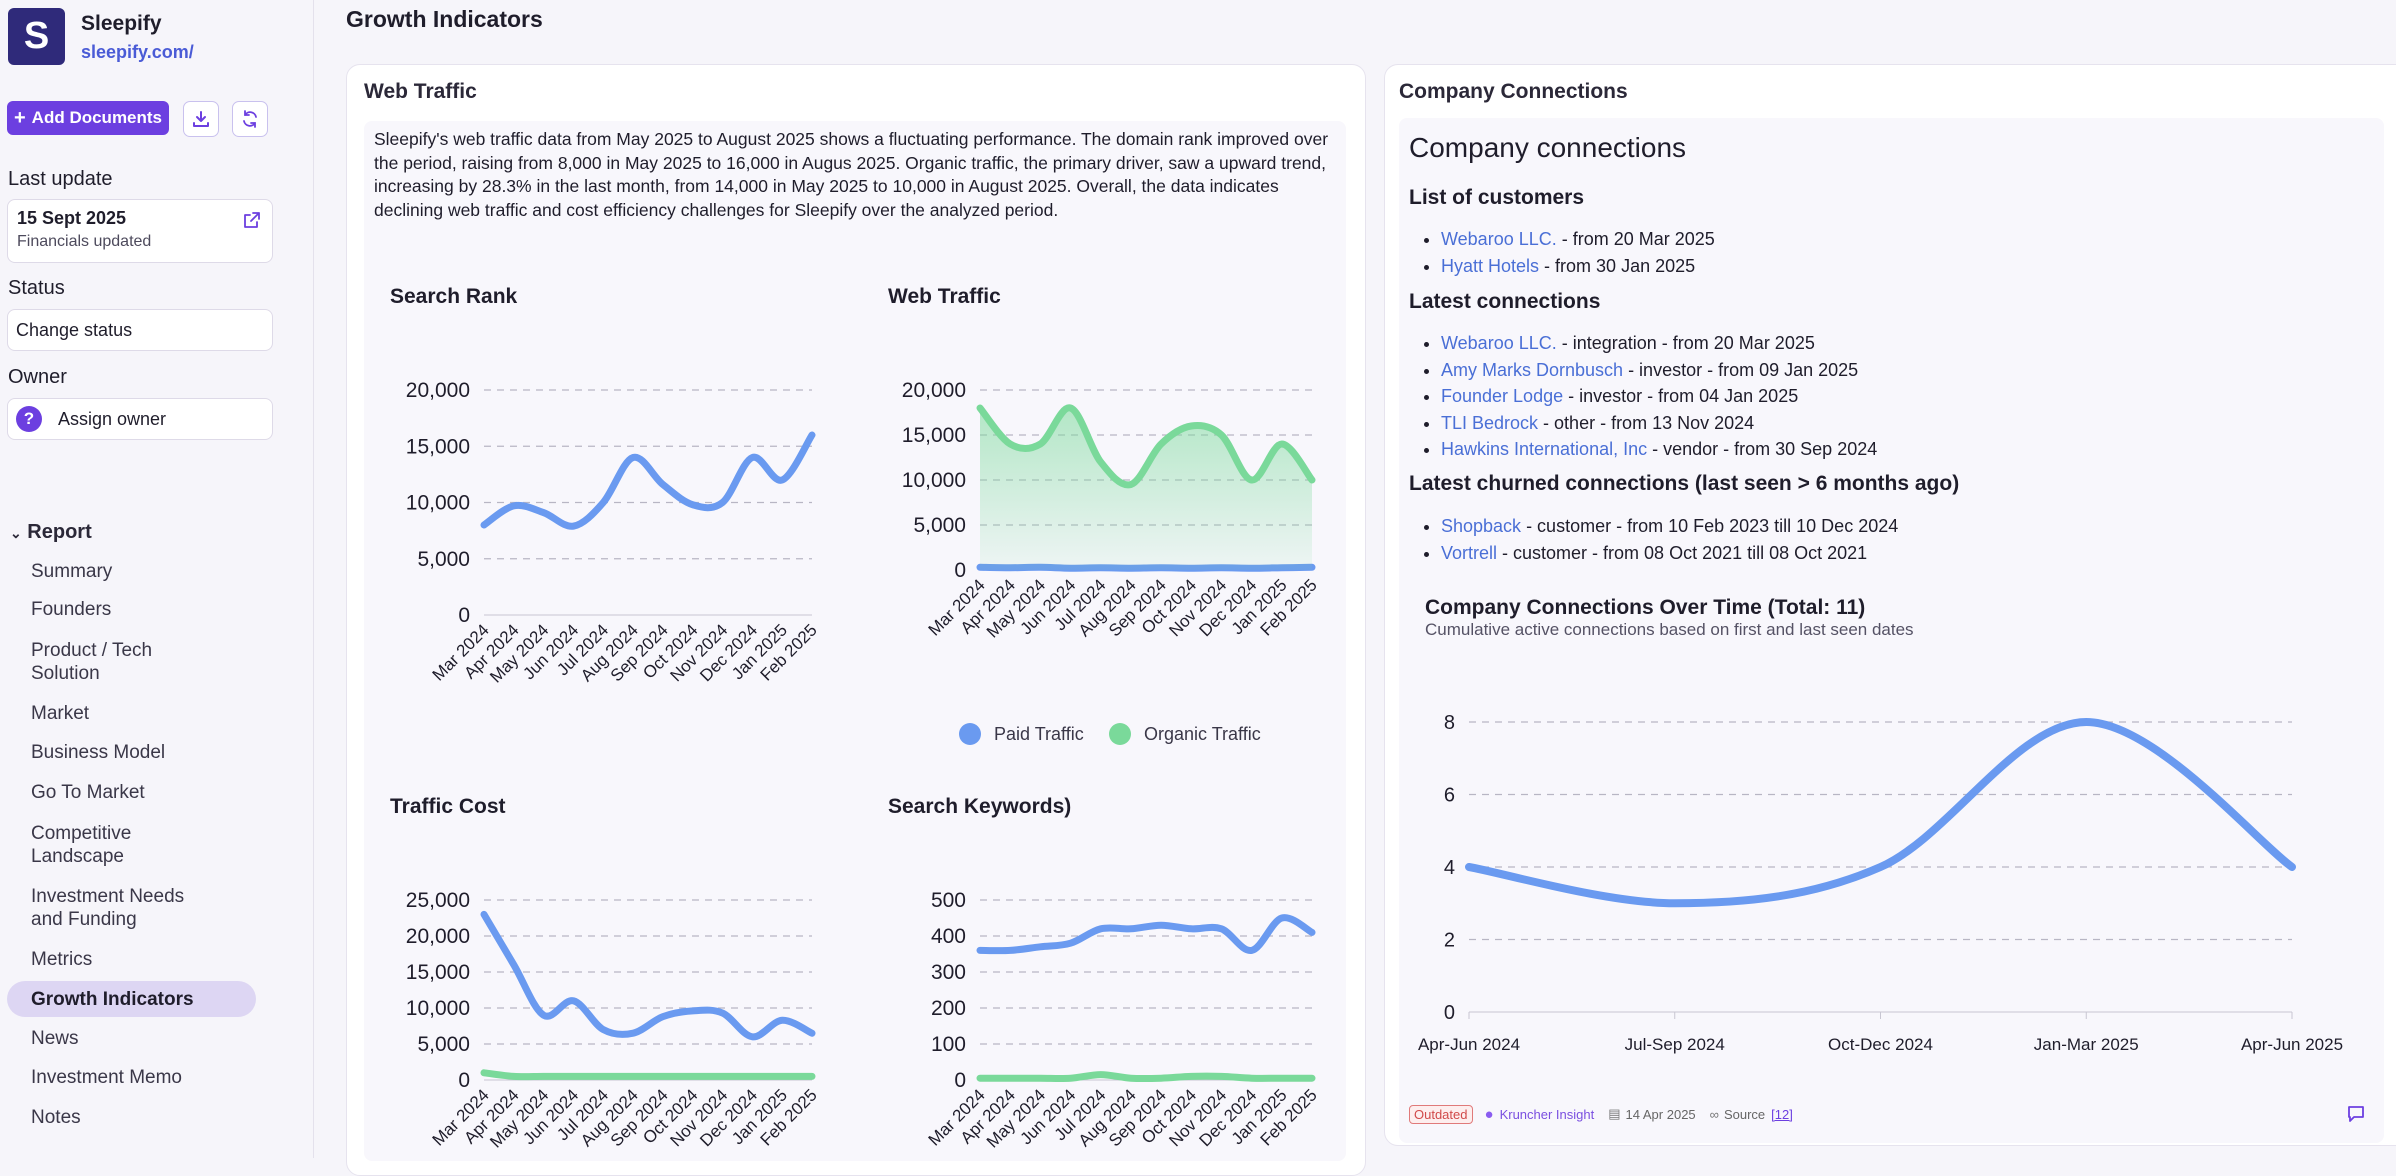  I want to click on nav-item-founders: Founders, so click(71, 609).